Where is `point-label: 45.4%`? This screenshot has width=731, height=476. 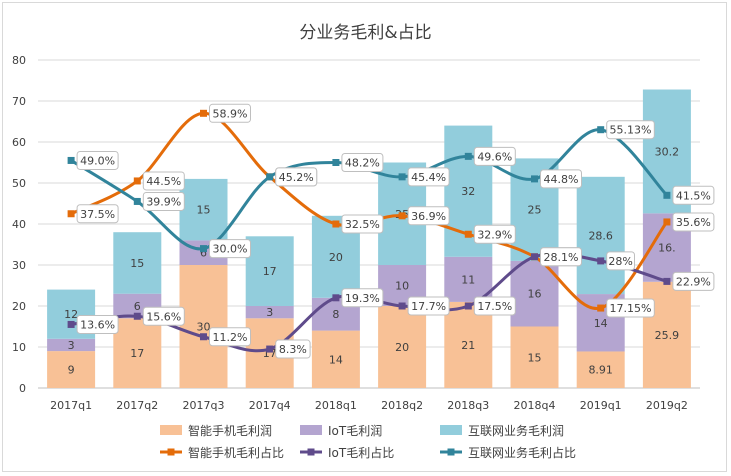
point-label: 45.4% is located at coordinates (428, 177).